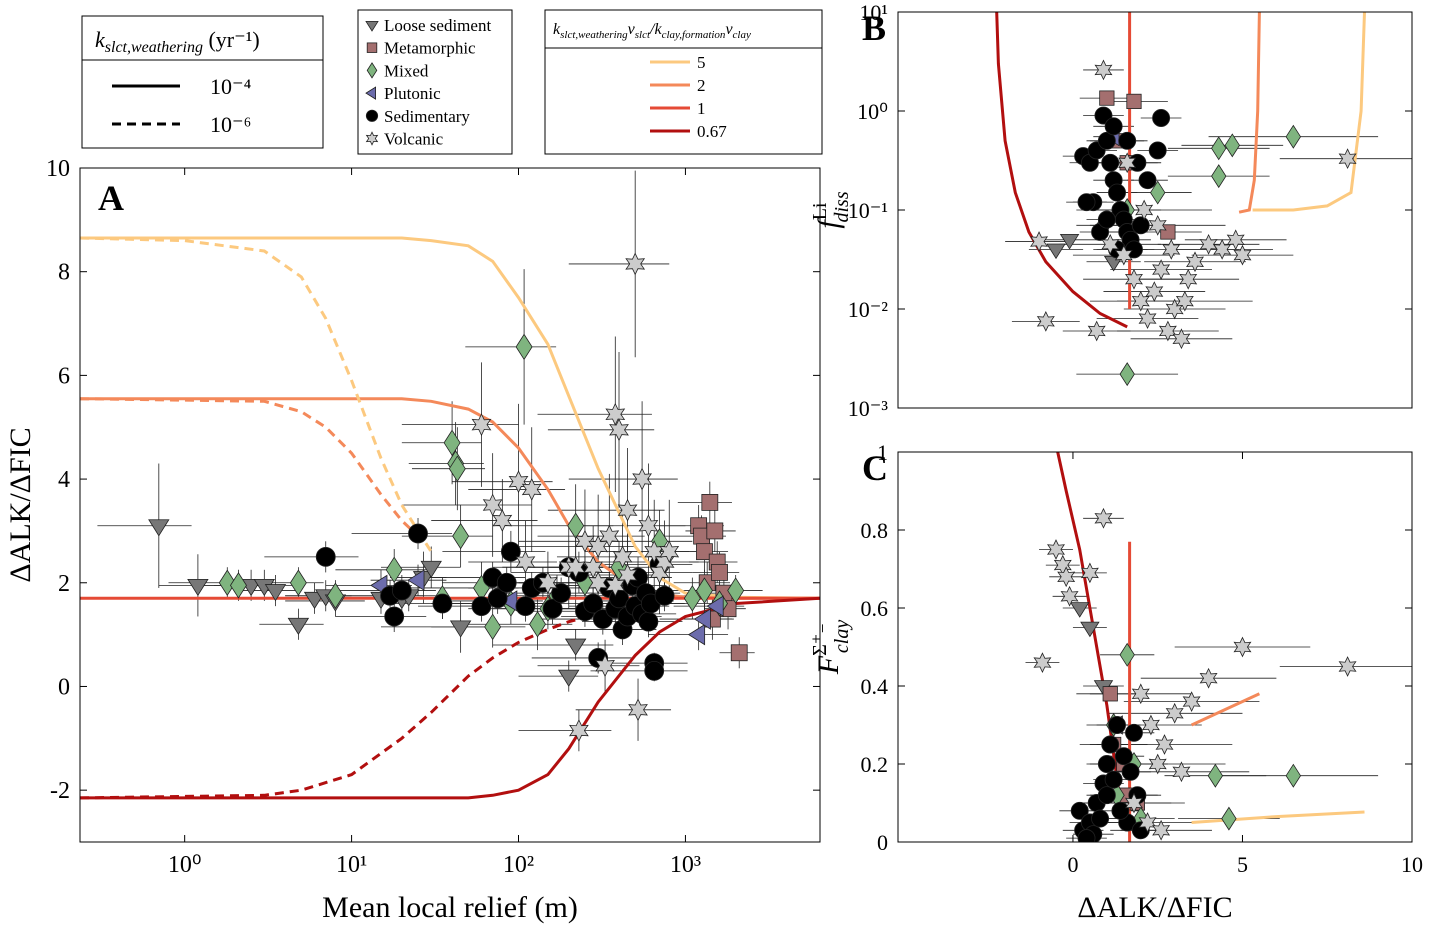  What do you see at coordinates (875, 608) in the screenshot?
I see `y-tick-label: 0.6` at bounding box center [875, 608].